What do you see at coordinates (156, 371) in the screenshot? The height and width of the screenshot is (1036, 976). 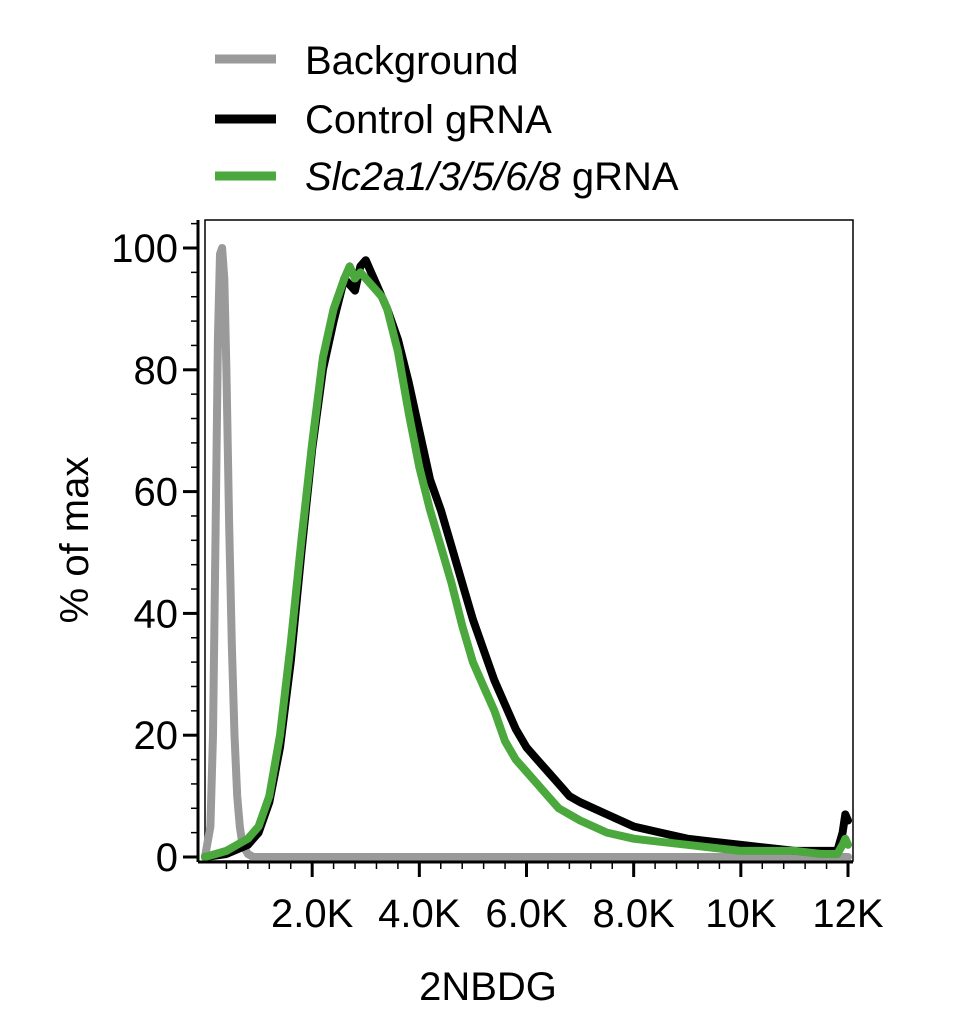 I see `y-tick-label: 80` at bounding box center [156, 371].